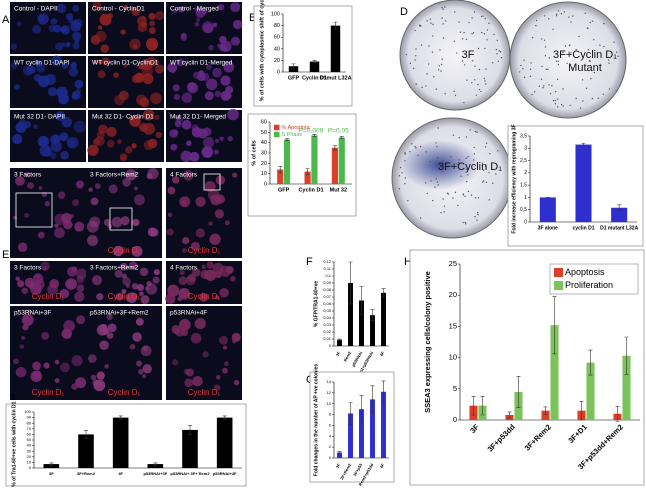 This screenshot has width=646, height=490. Describe the element at coordinates (548, 228) in the screenshot. I see `x-tick-label: 3F alone` at that location.